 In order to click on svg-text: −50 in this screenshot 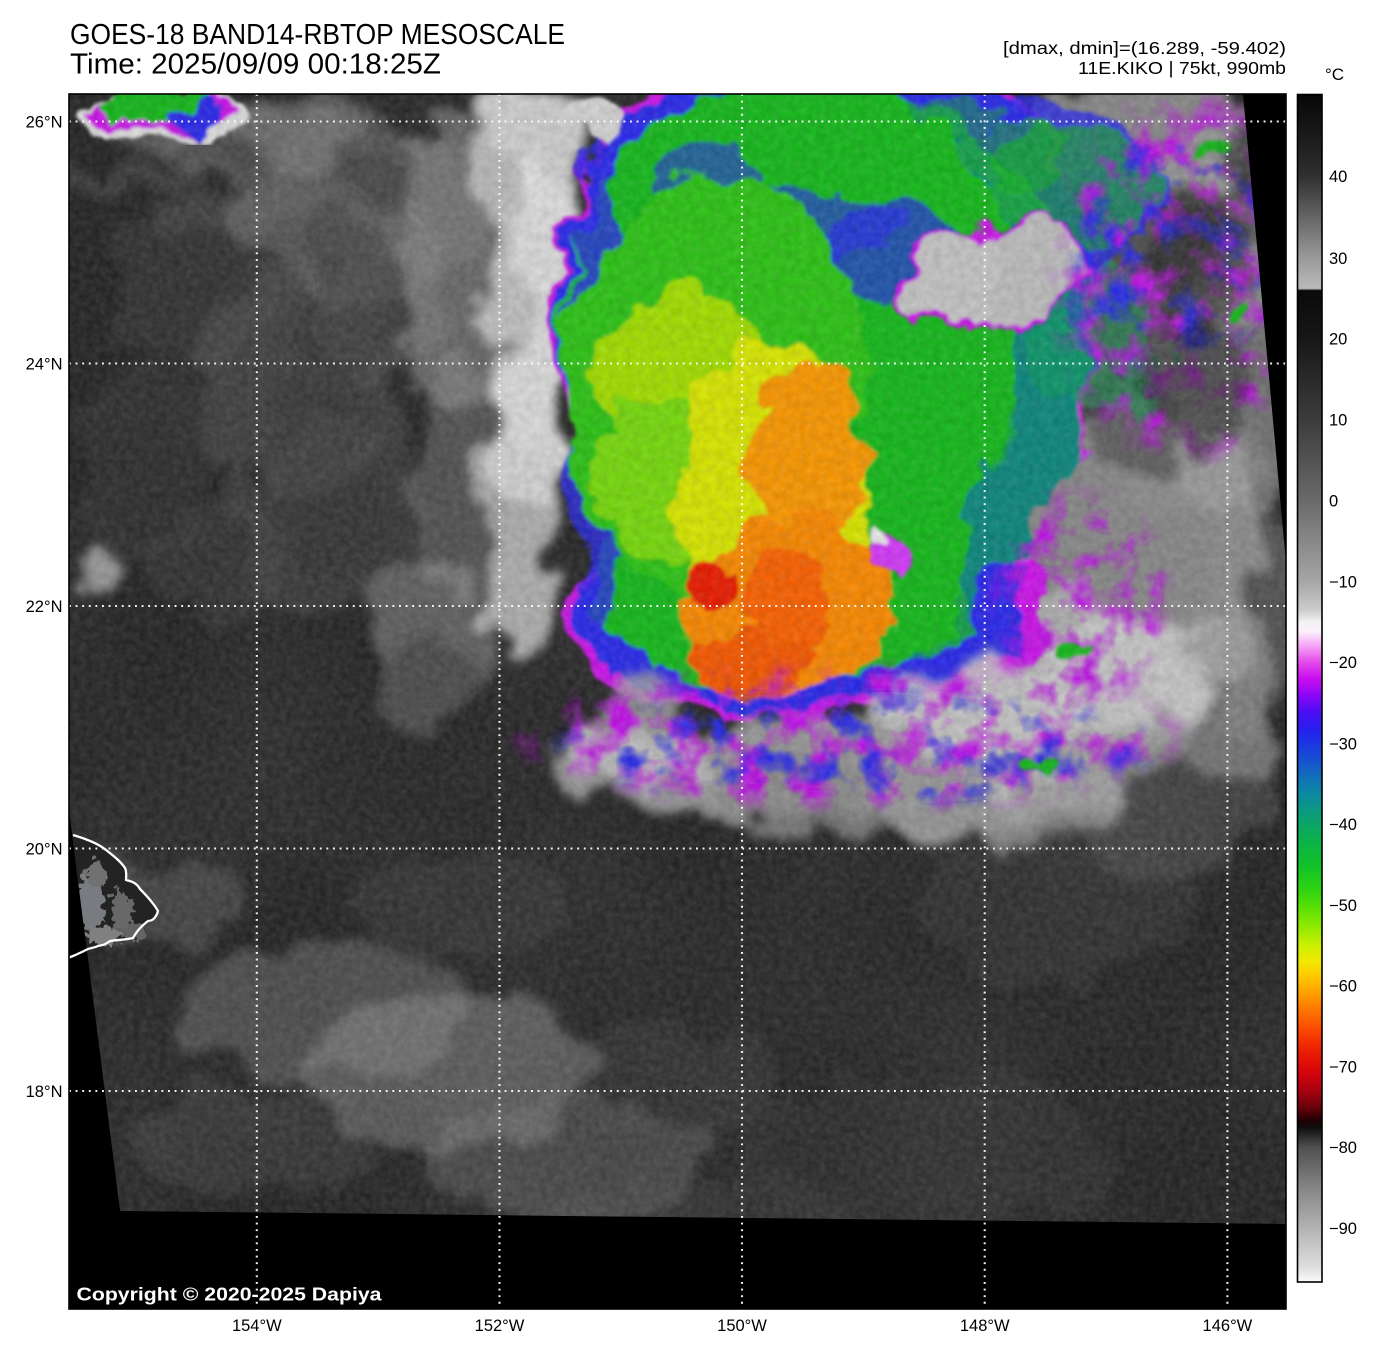, I will do `click(1343, 906)`.